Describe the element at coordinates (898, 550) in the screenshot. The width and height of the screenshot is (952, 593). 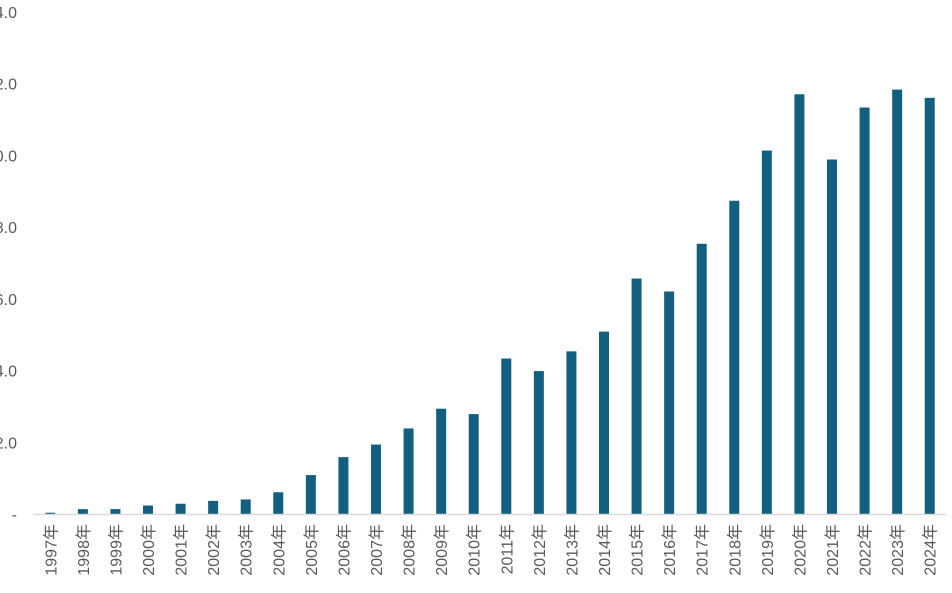
I see `x-tick-label: 2023年` at that location.